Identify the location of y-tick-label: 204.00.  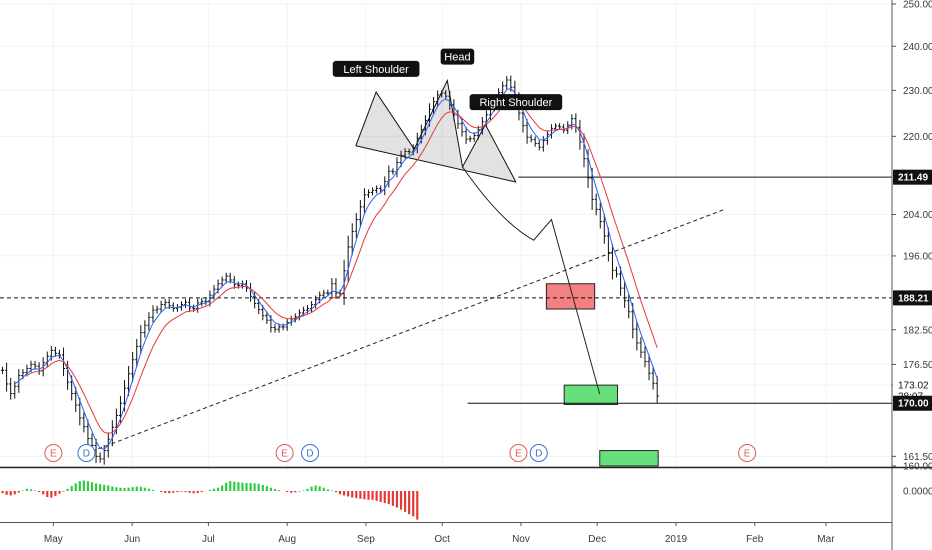
(917, 215).